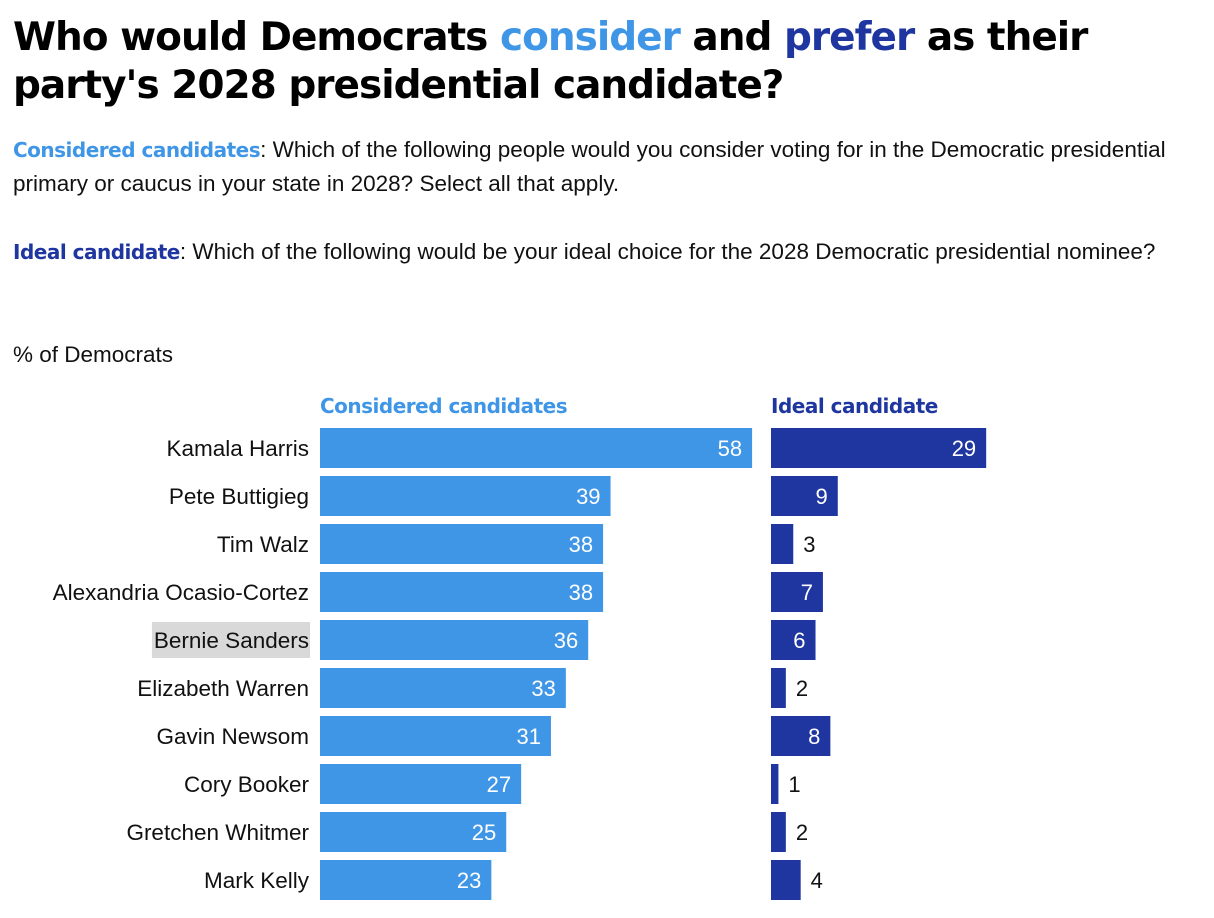 This screenshot has width=1214, height=918. Describe the element at coordinates (257, 880) in the screenshot. I see `category-label: Mark Kelly` at that location.